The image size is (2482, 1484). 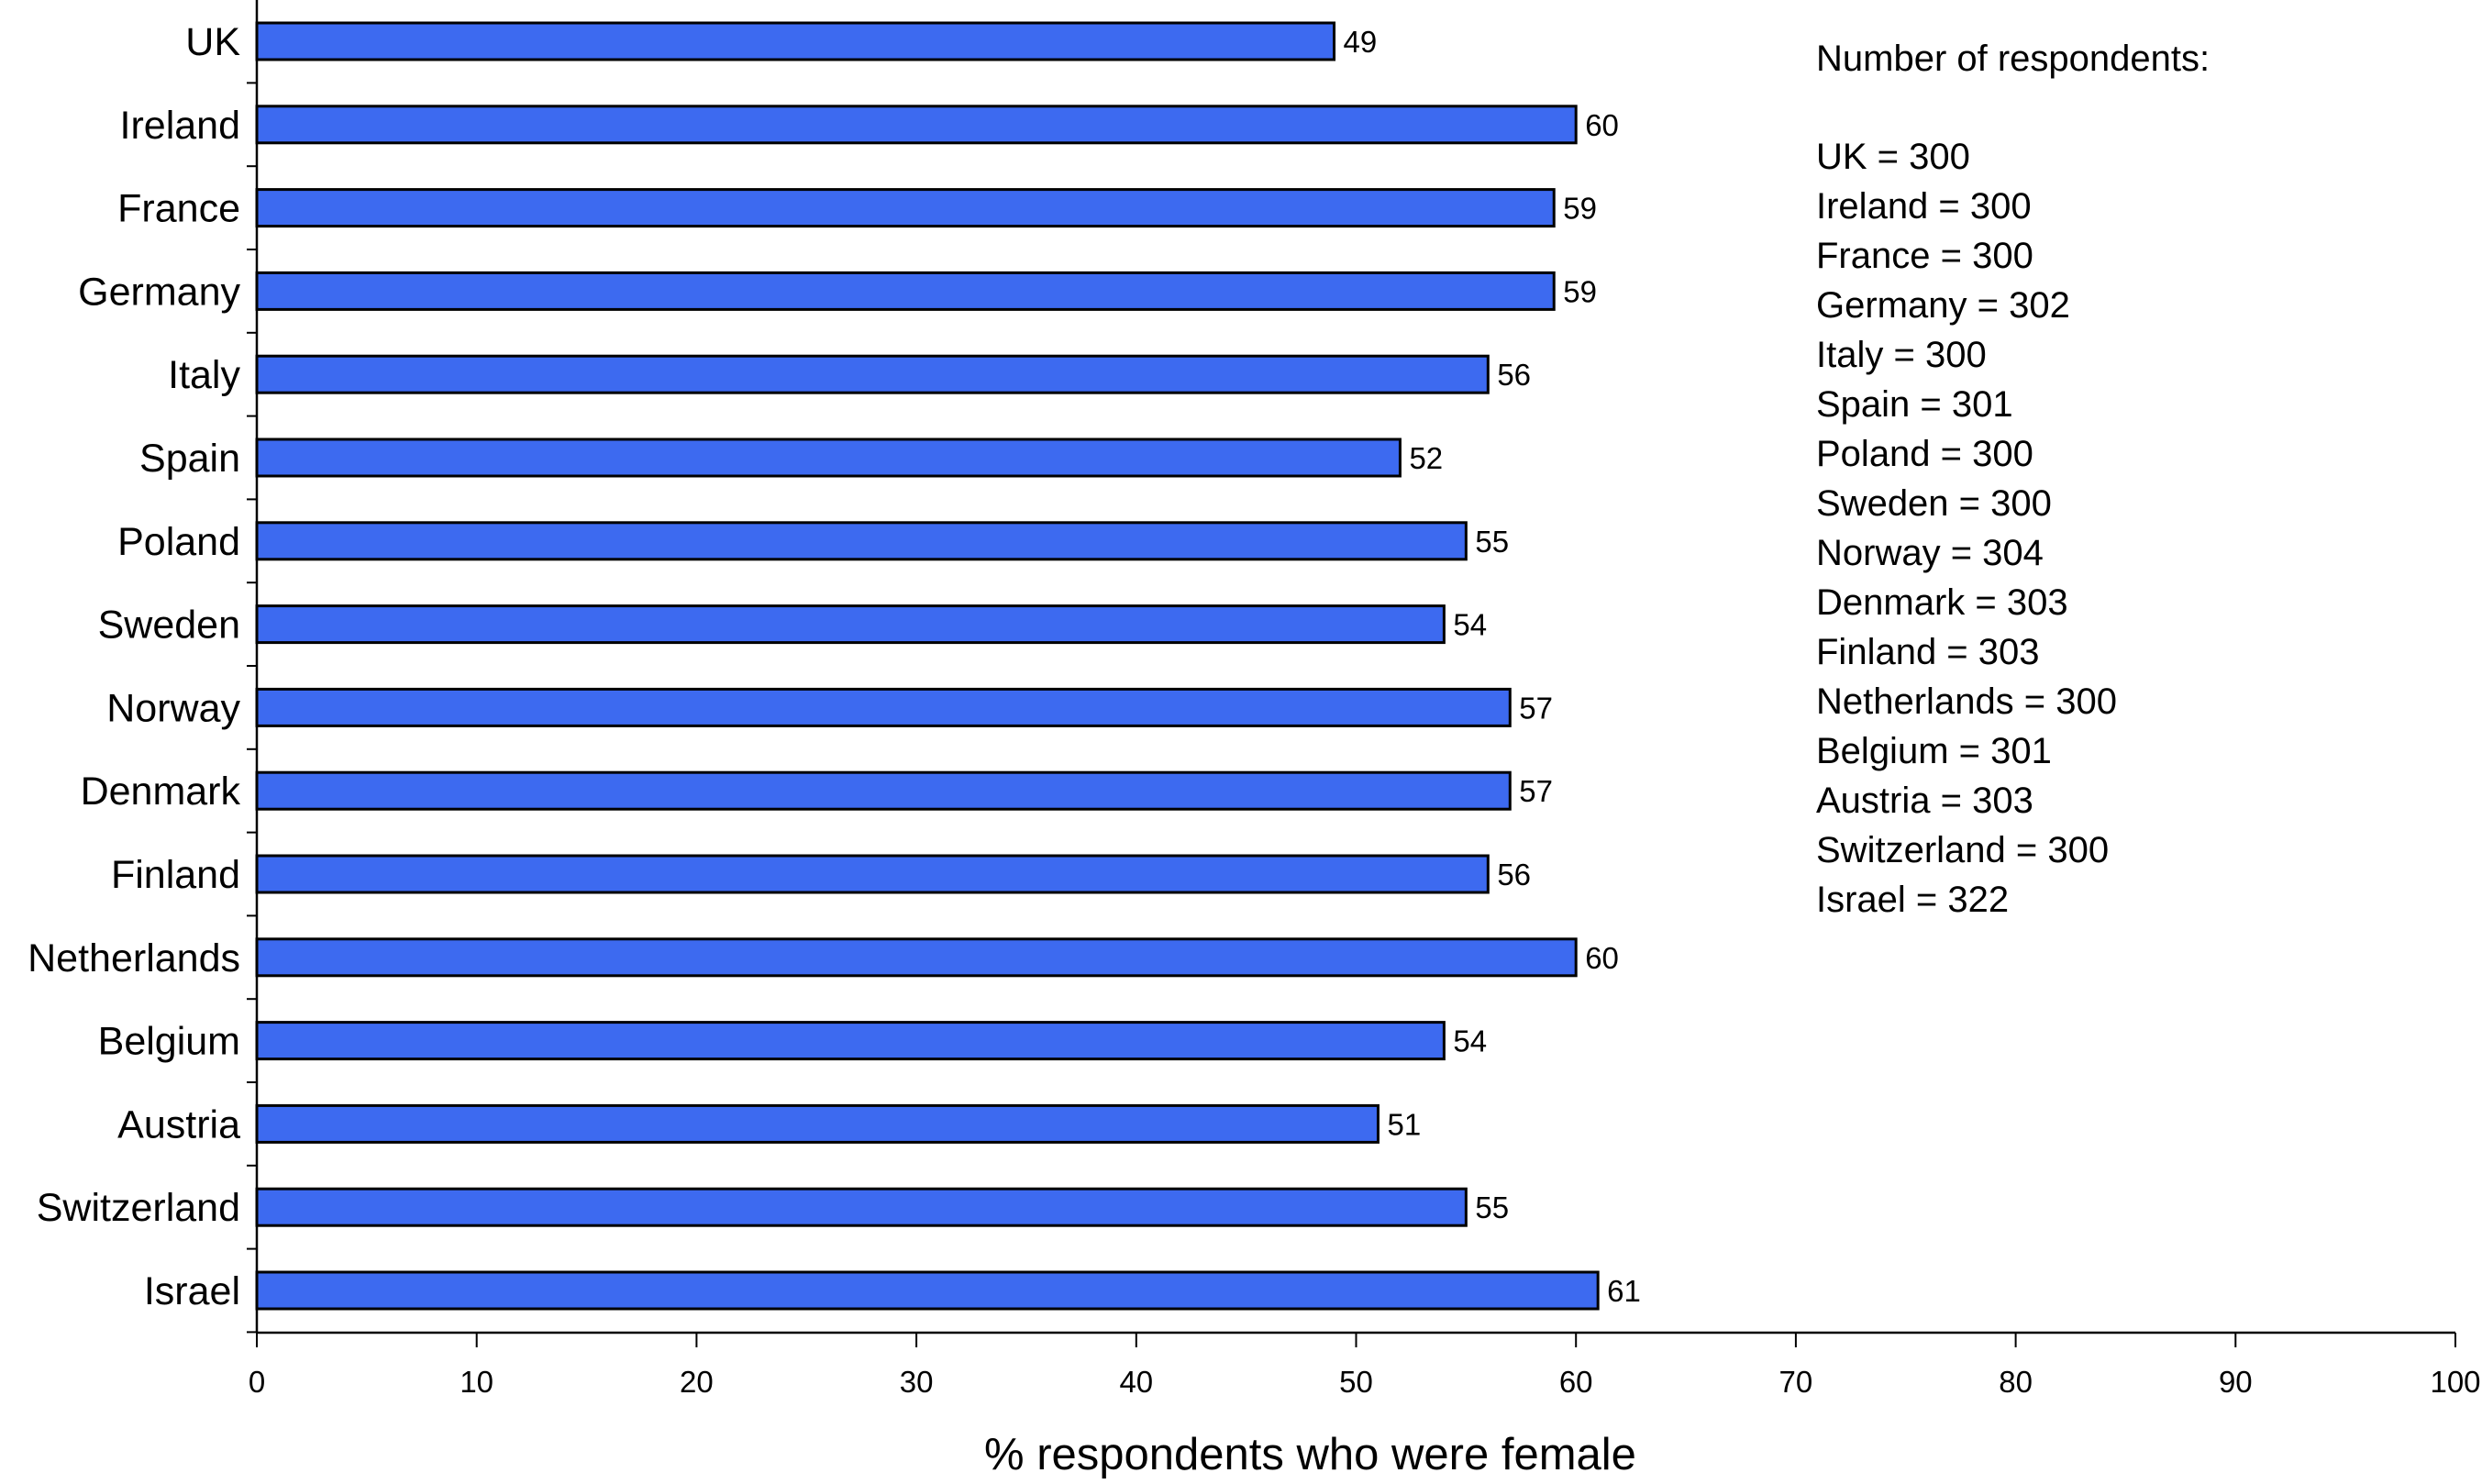 What do you see at coordinates (178, 1124) in the screenshot?
I see `category-label: Austria` at bounding box center [178, 1124].